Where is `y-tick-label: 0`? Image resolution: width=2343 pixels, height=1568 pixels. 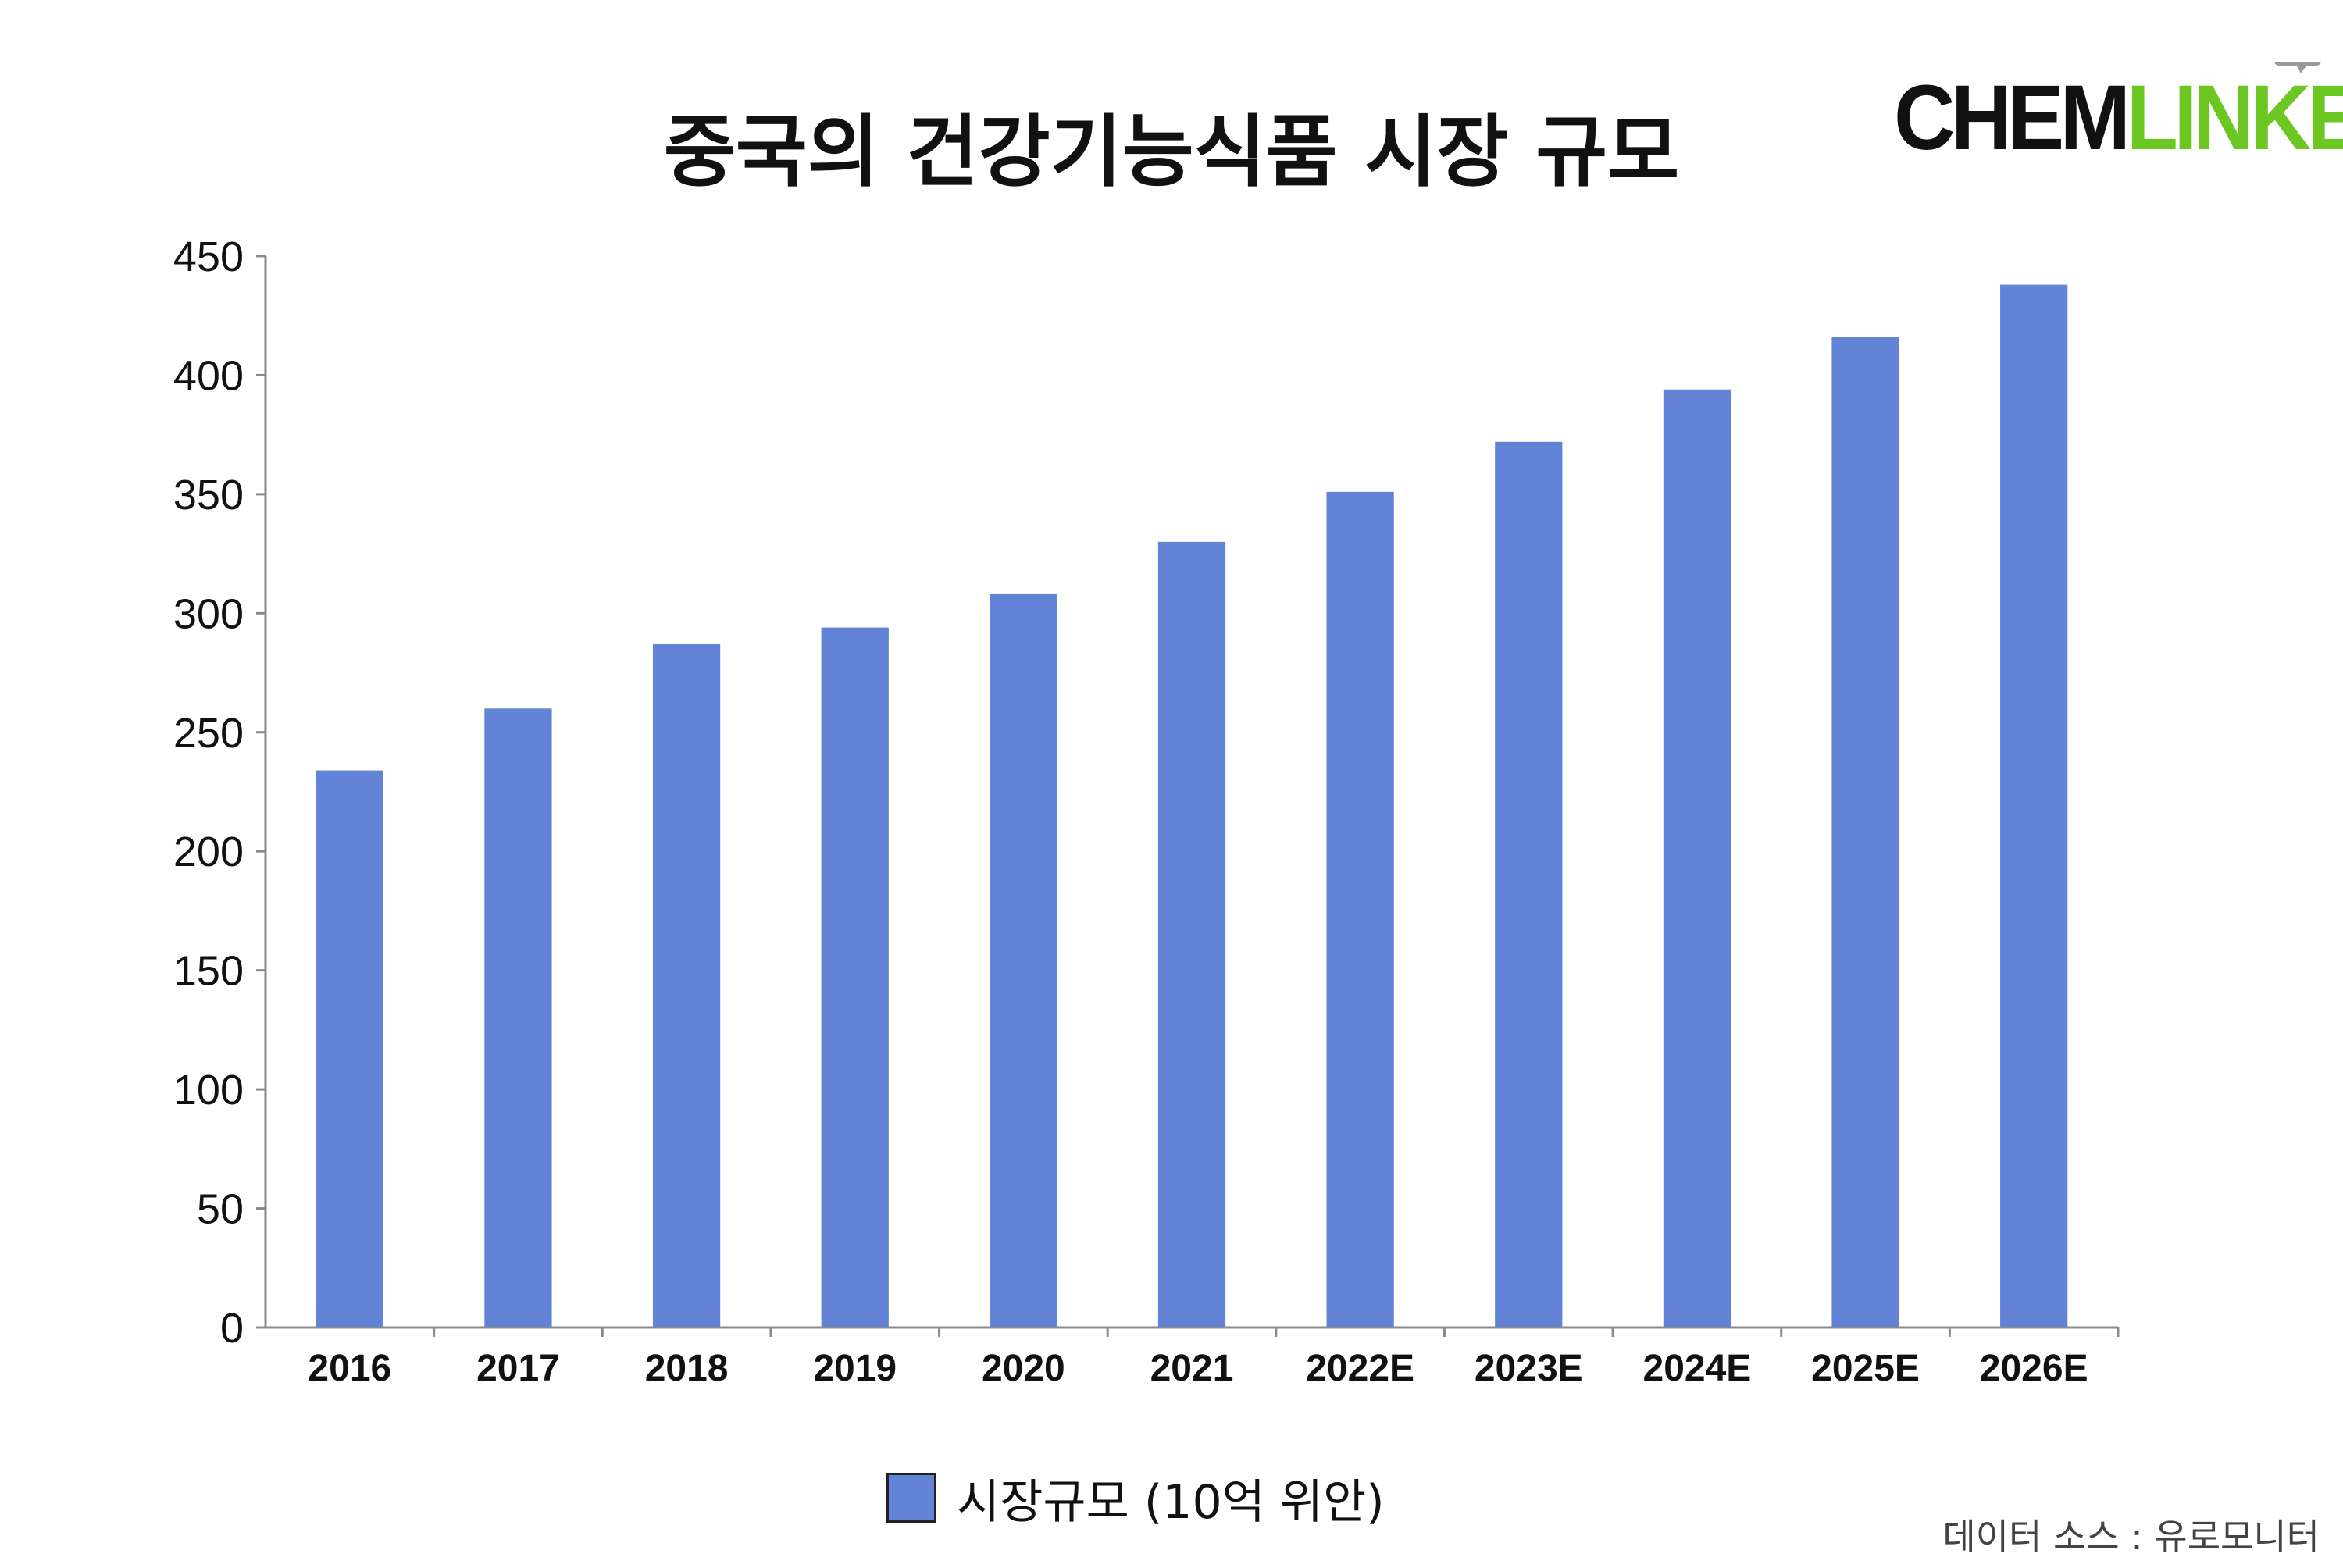 y-tick-label: 0 is located at coordinates (232, 1328).